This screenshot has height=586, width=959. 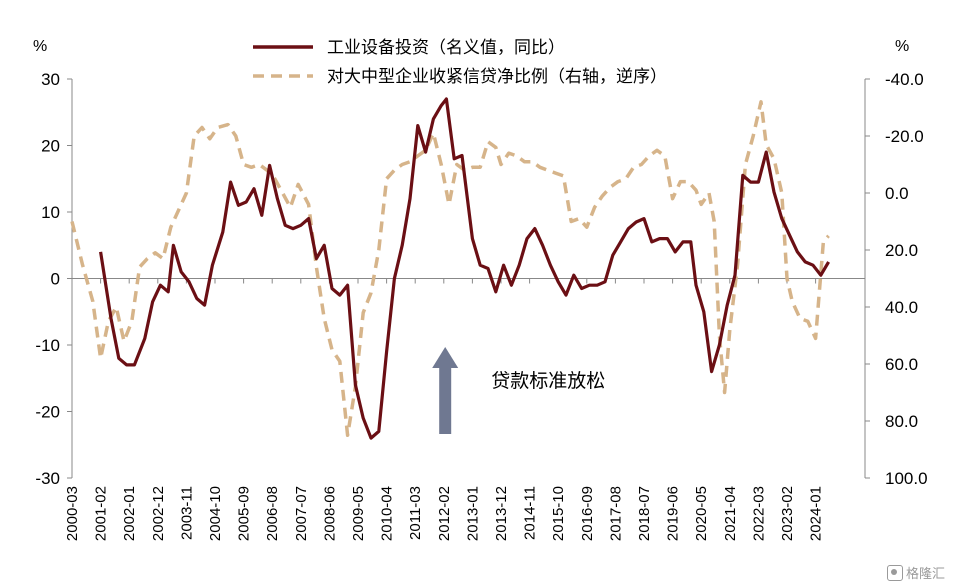 I want to click on x-tick-label: 2000-03, so click(x=72, y=513).